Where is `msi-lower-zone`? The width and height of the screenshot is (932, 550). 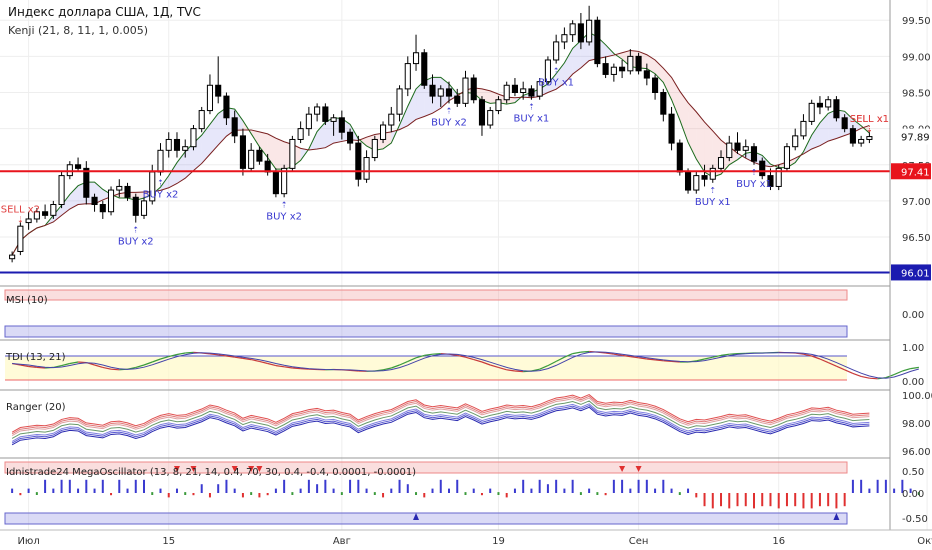
msi-lower-zone is located at coordinates (426, 331).